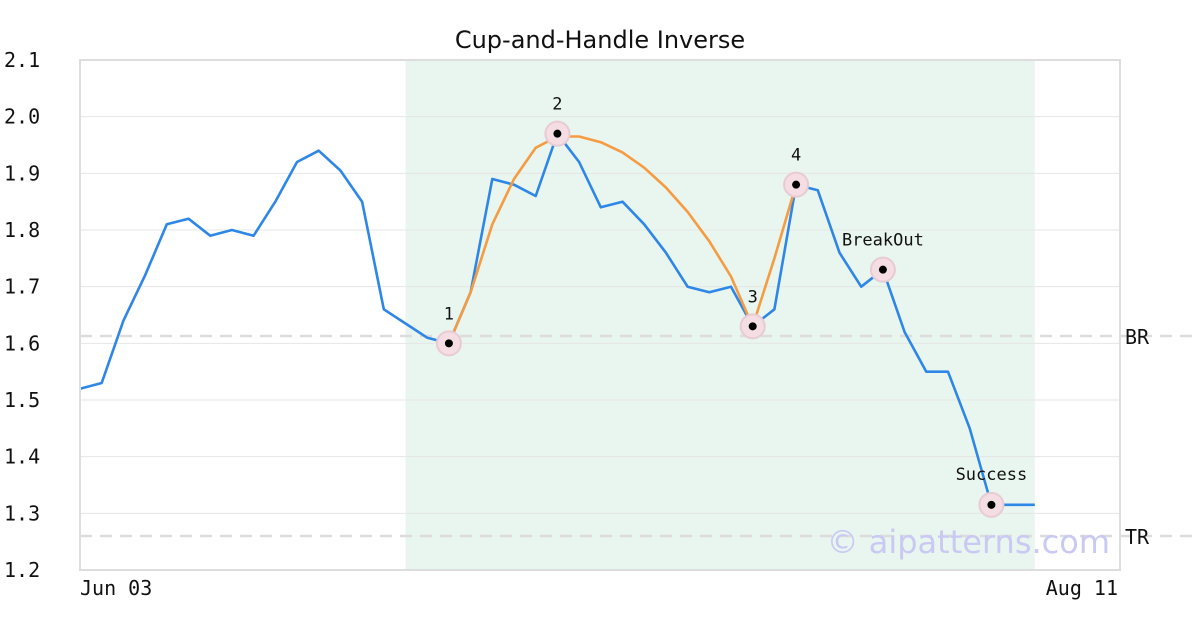  I want to click on y-tick-label: 1.9, so click(22, 173).